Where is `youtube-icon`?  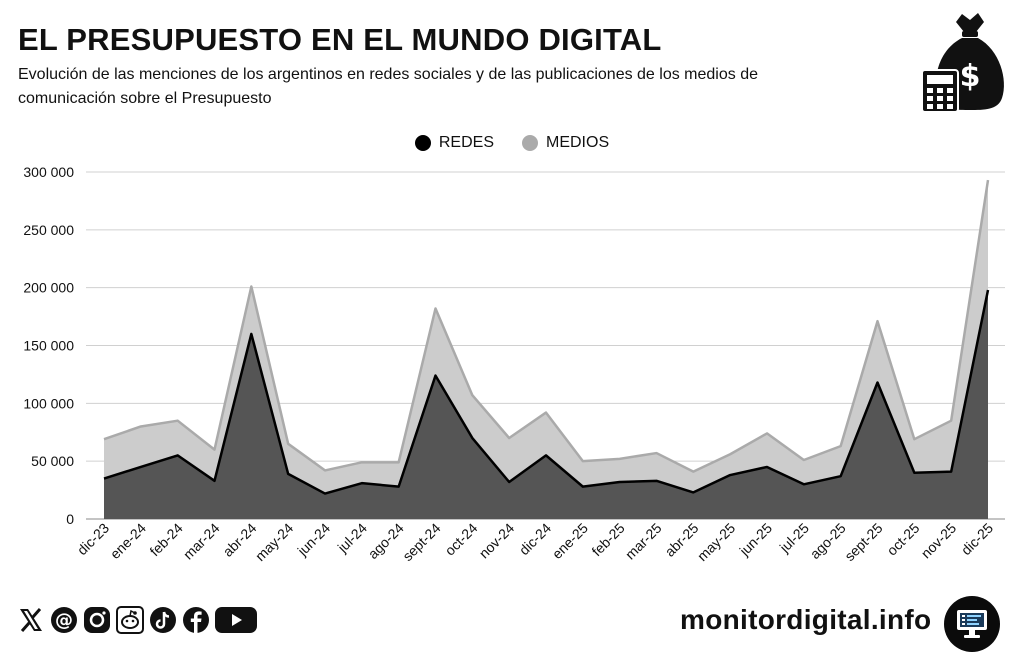
youtube-icon is located at coordinates (236, 620).